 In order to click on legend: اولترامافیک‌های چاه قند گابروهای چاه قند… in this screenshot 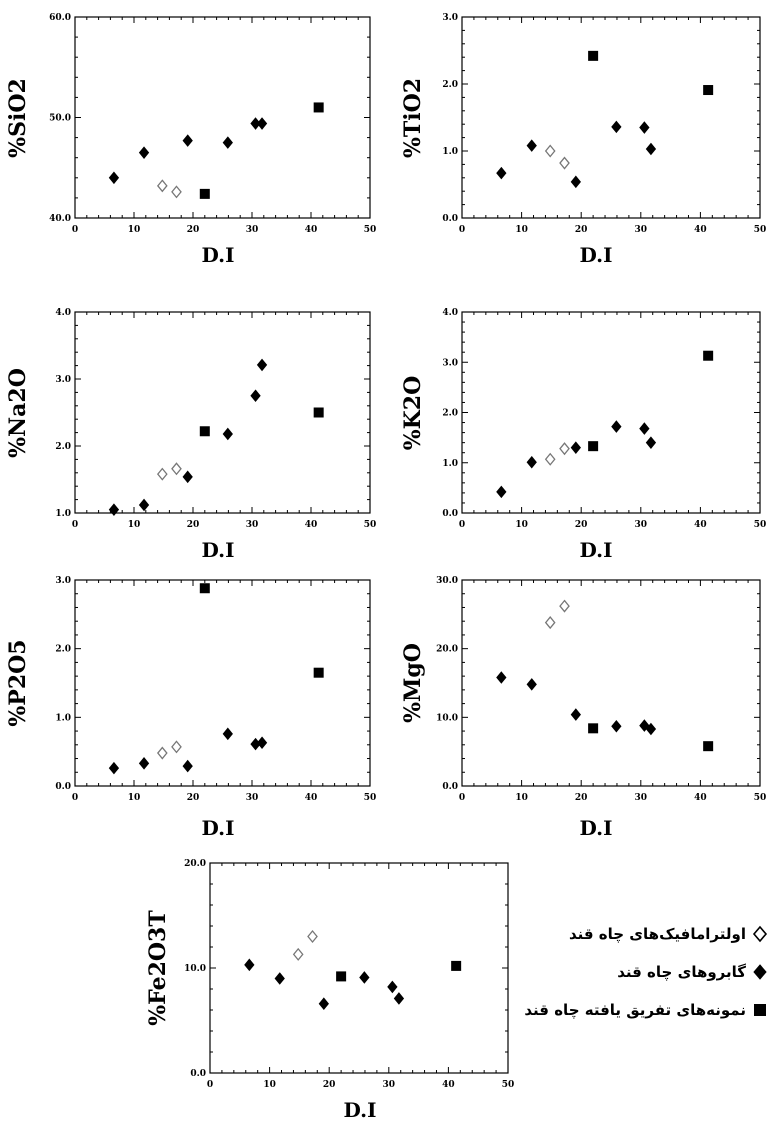, I will do `click(644, 977)`.